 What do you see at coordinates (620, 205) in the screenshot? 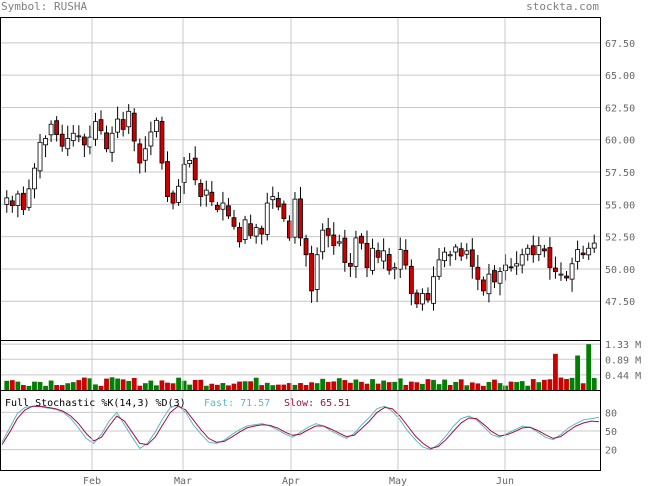
I see `price-tick-label: 55.00` at bounding box center [620, 205].